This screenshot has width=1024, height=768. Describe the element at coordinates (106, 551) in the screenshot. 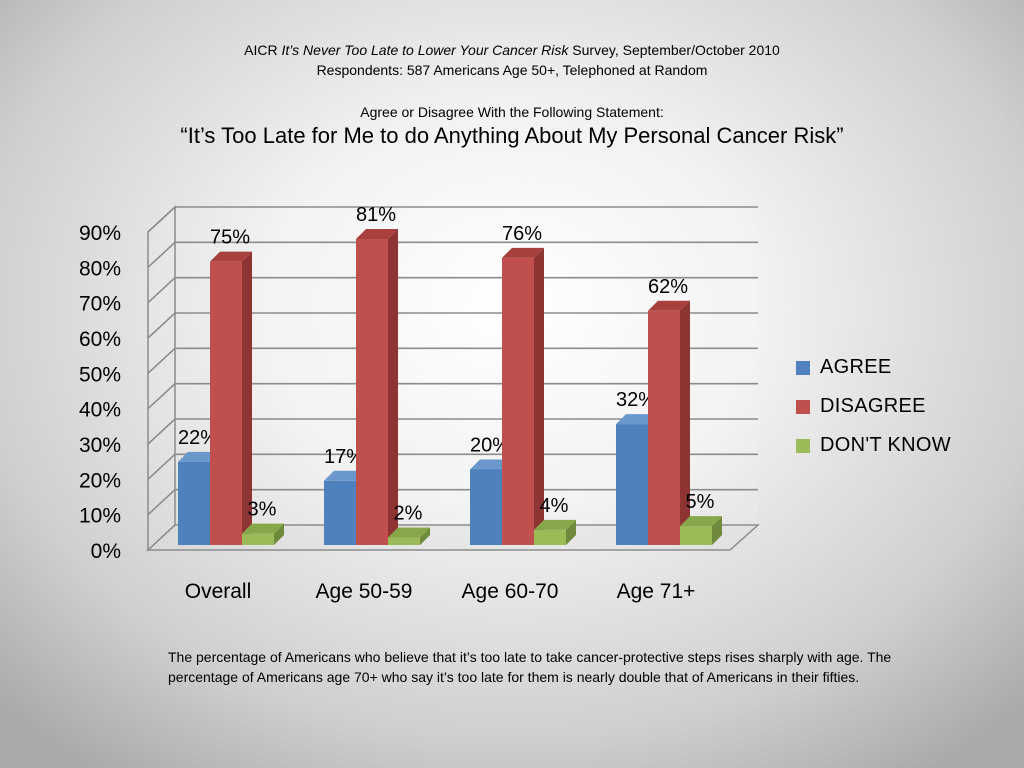

I see `y-tick-label: 0%` at that location.